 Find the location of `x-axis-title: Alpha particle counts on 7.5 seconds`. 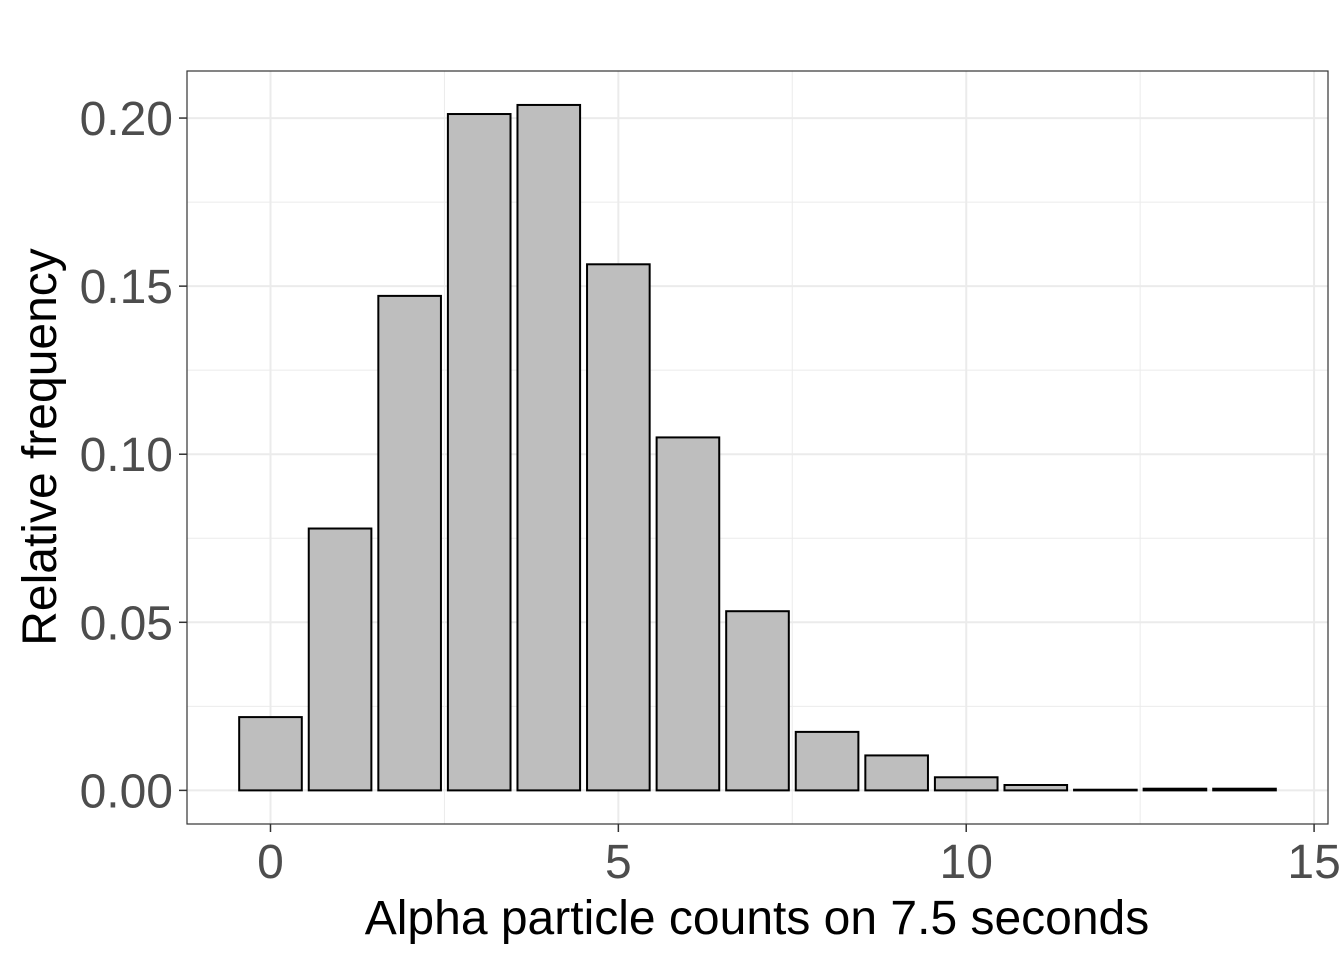

x-axis-title: Alpha particle counts on 7.5 seconds is located at coordinates (757, 918).